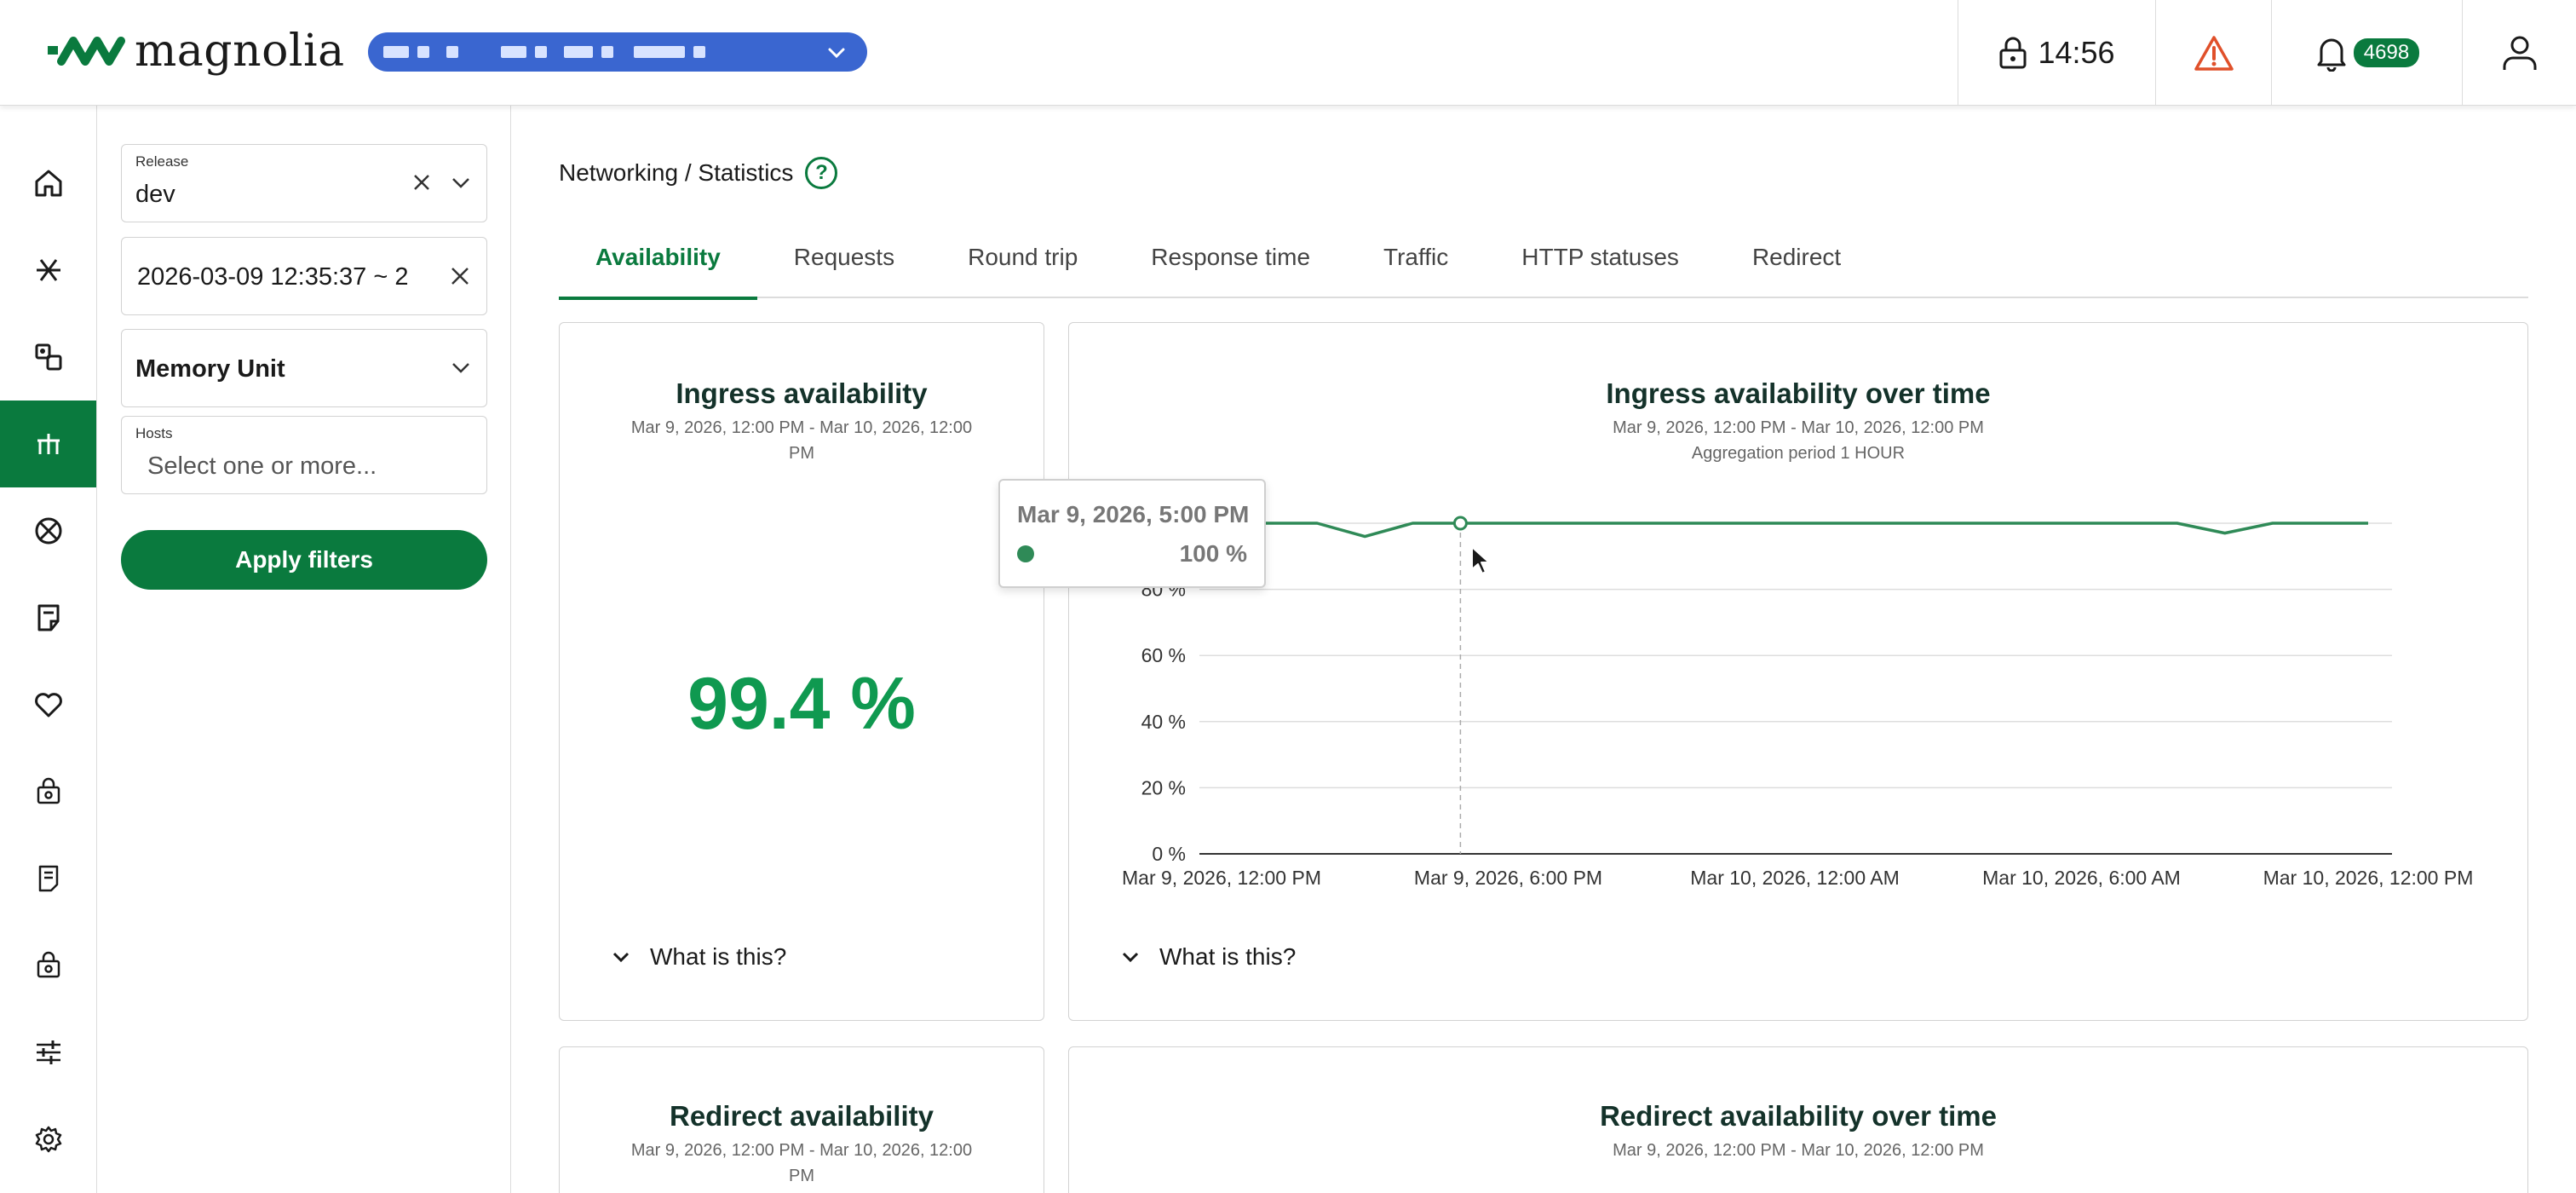 The height and width of the screenshot is (1193, 2576). I want to click on environment-selector, so click(617, 52).